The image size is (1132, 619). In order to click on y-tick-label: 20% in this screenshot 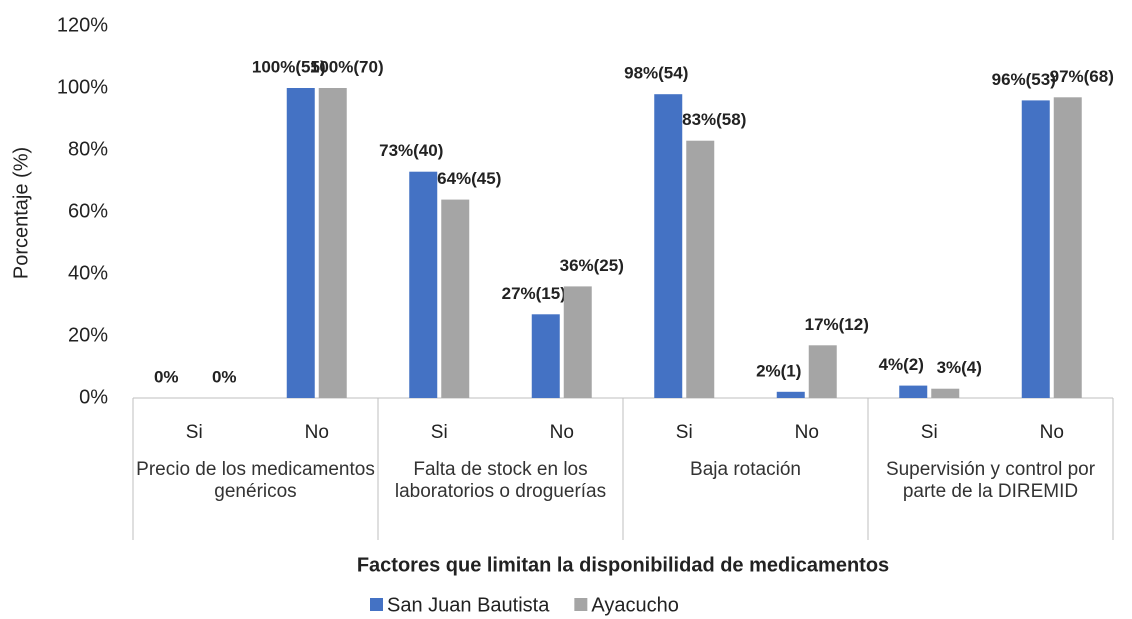, I will do `click(88, 335)`.